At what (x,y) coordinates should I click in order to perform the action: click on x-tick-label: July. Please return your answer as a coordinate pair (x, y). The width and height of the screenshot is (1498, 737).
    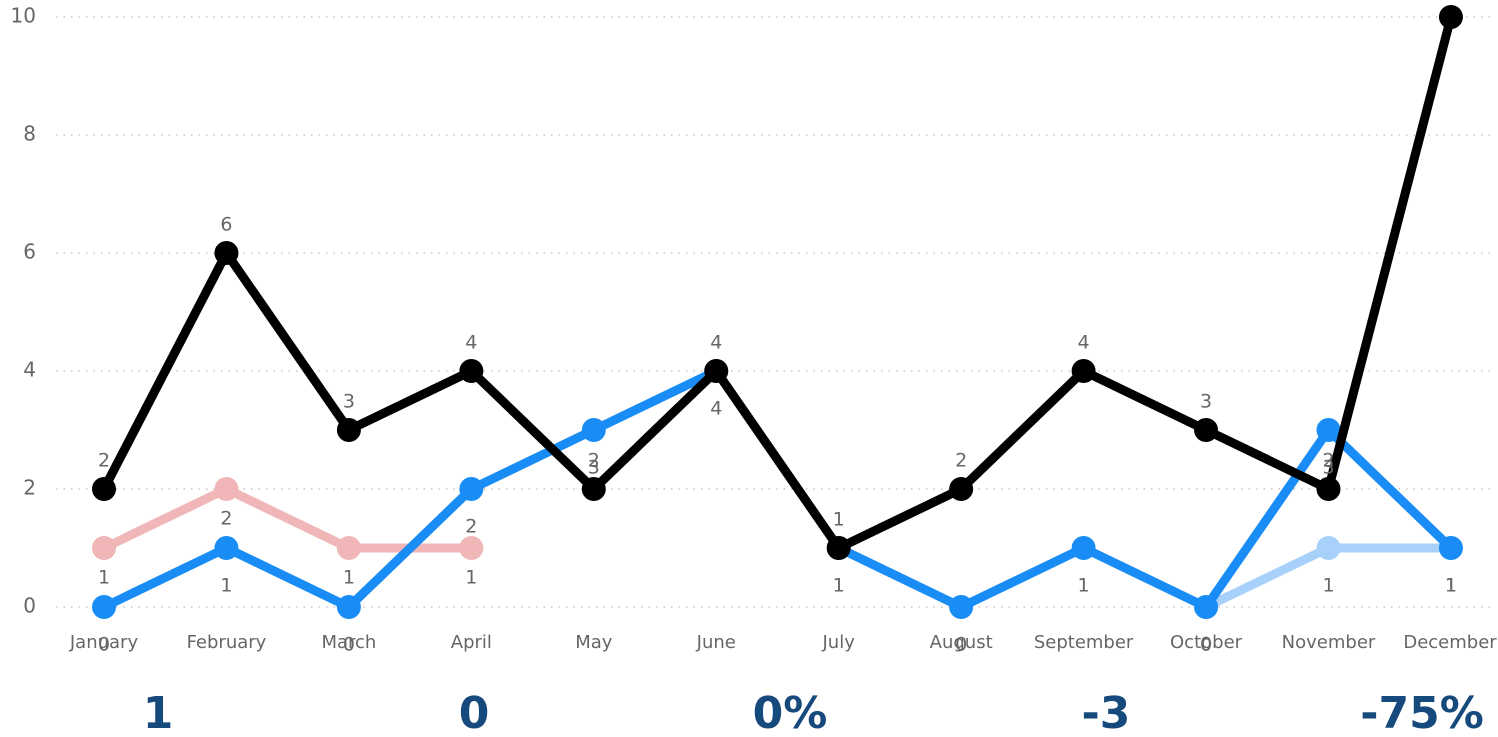
    Looking at the image, I should click on (839, 642).